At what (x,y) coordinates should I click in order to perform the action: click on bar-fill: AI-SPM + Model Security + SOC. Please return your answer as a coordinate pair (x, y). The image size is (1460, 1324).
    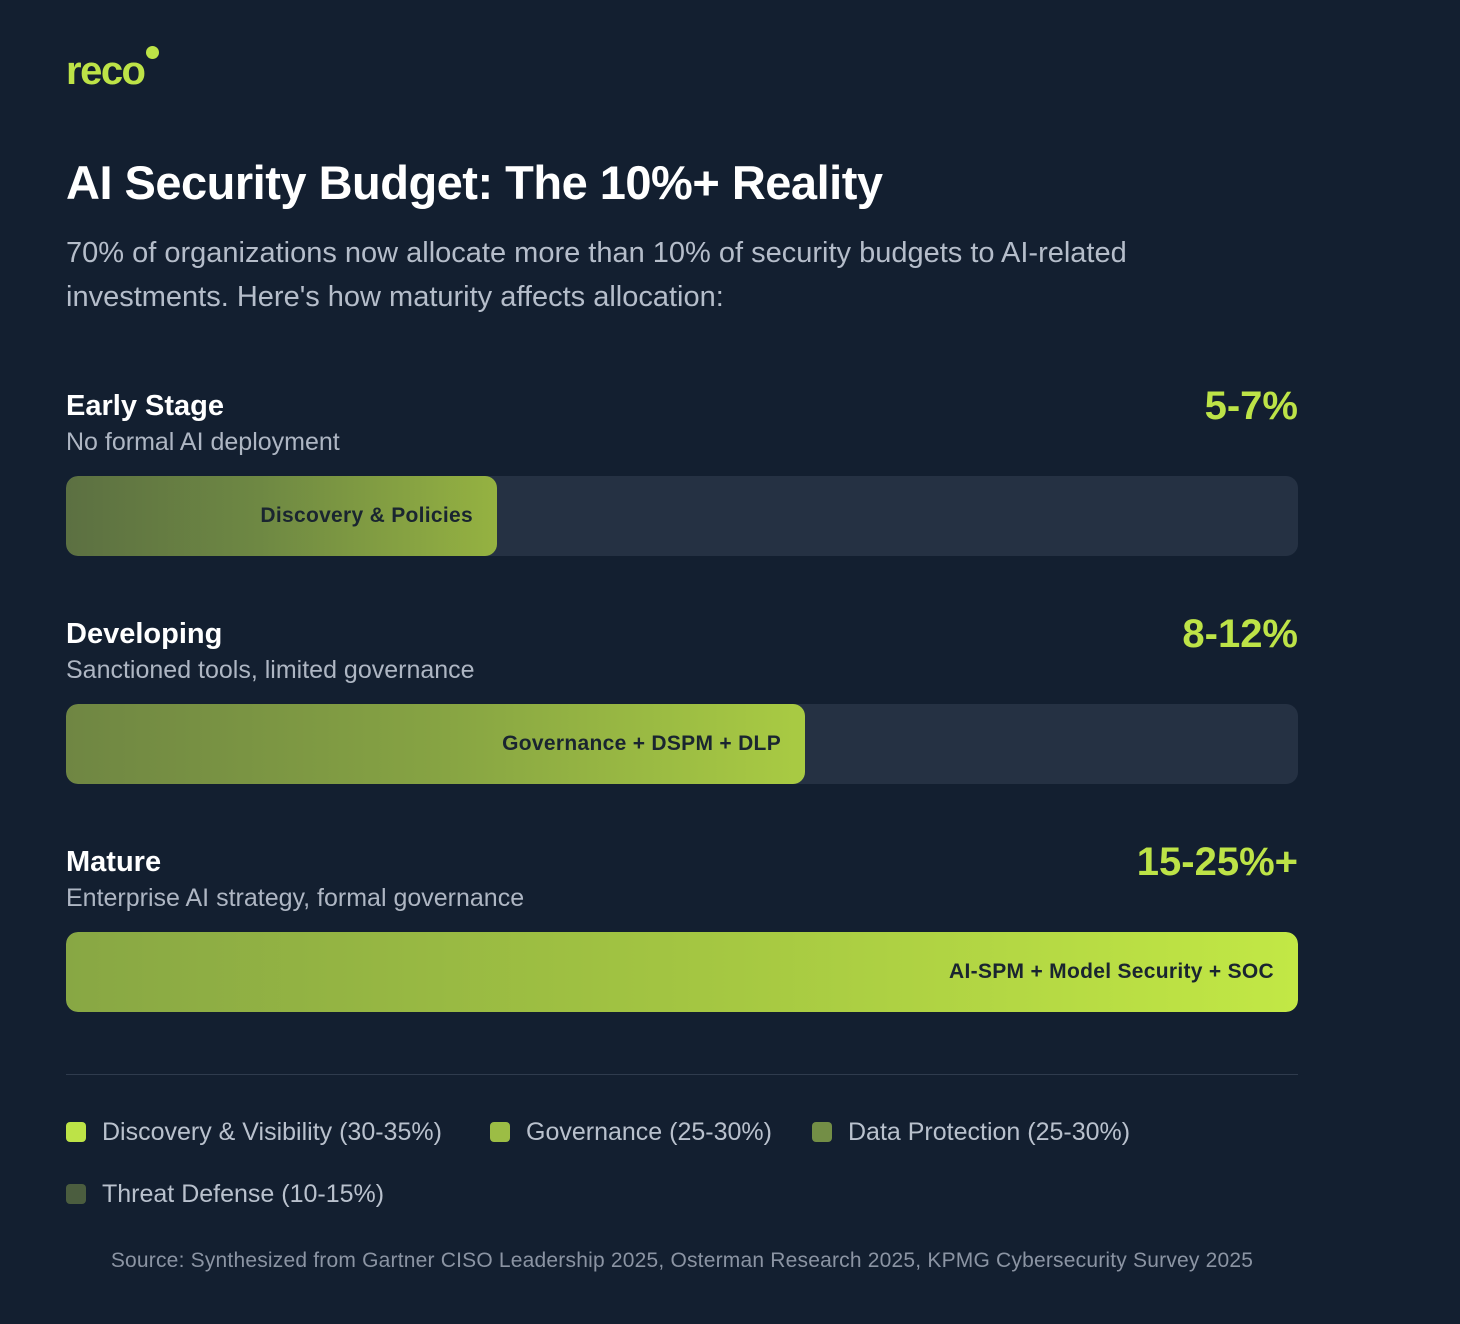
    Looking at the image, I should click on (682, 972).